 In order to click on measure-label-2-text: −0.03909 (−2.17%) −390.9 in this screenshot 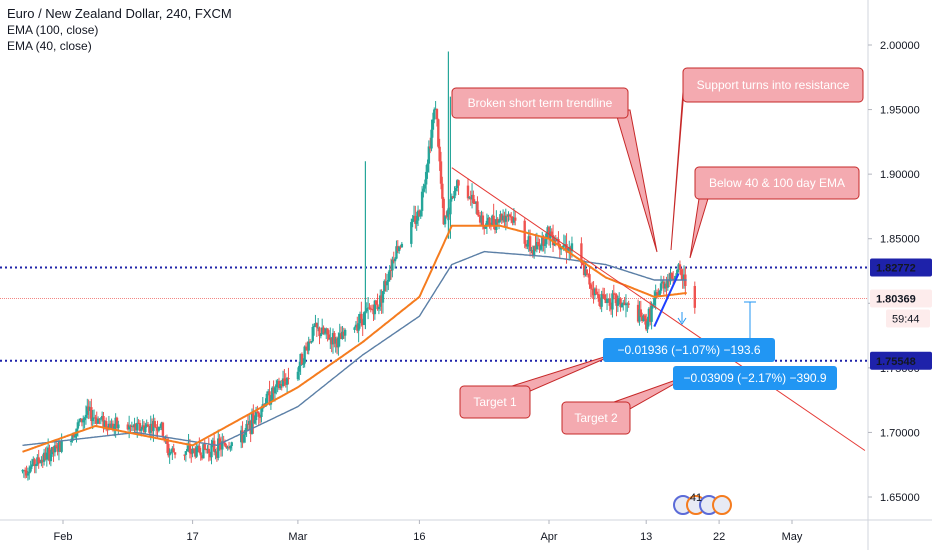, I will do `click(754, 378)`.